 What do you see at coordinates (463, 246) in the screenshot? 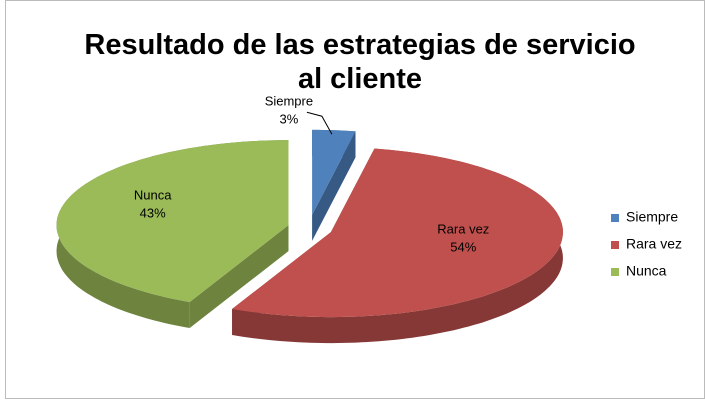
I see `data-label-value: 54%` at bounding box center [463, 246].